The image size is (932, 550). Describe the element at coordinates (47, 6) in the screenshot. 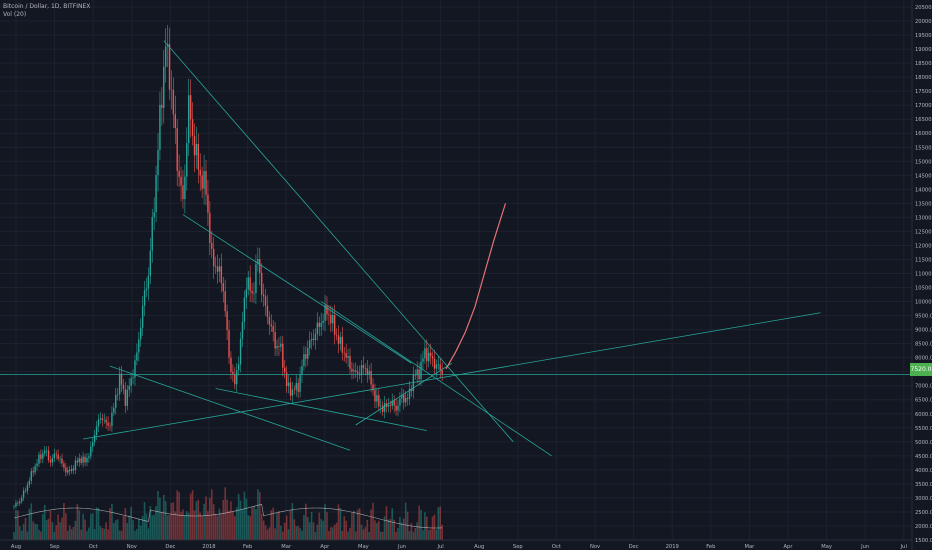

I see `symbol-title: Bitcoin / Dollar, 1D, BITFINEX` at that location.